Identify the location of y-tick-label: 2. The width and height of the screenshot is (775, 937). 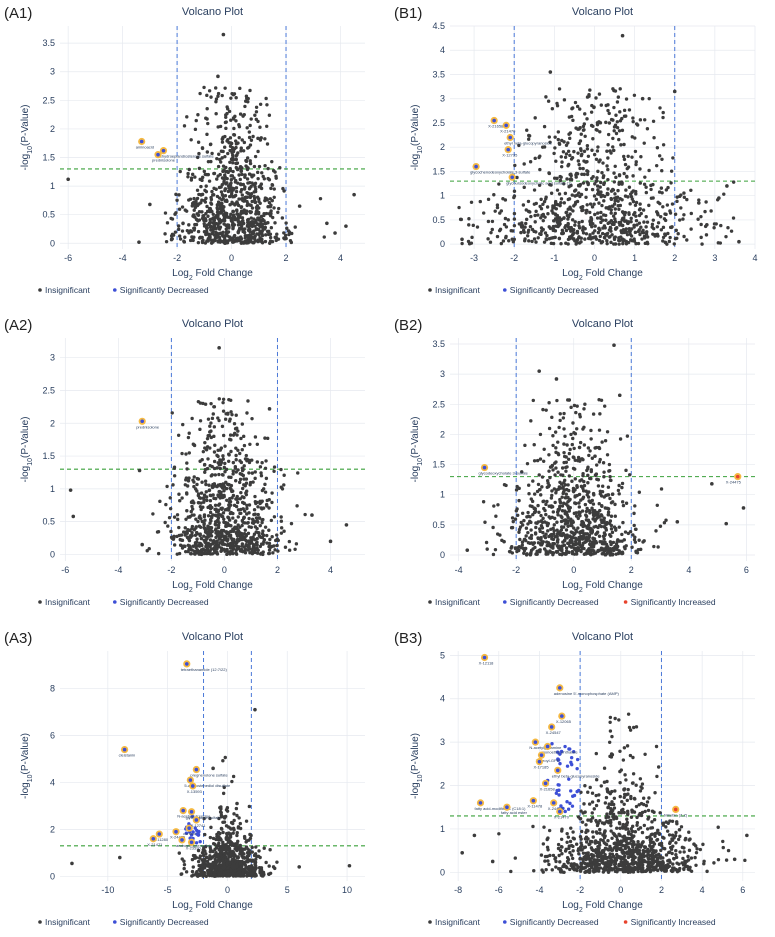
(52, 423).